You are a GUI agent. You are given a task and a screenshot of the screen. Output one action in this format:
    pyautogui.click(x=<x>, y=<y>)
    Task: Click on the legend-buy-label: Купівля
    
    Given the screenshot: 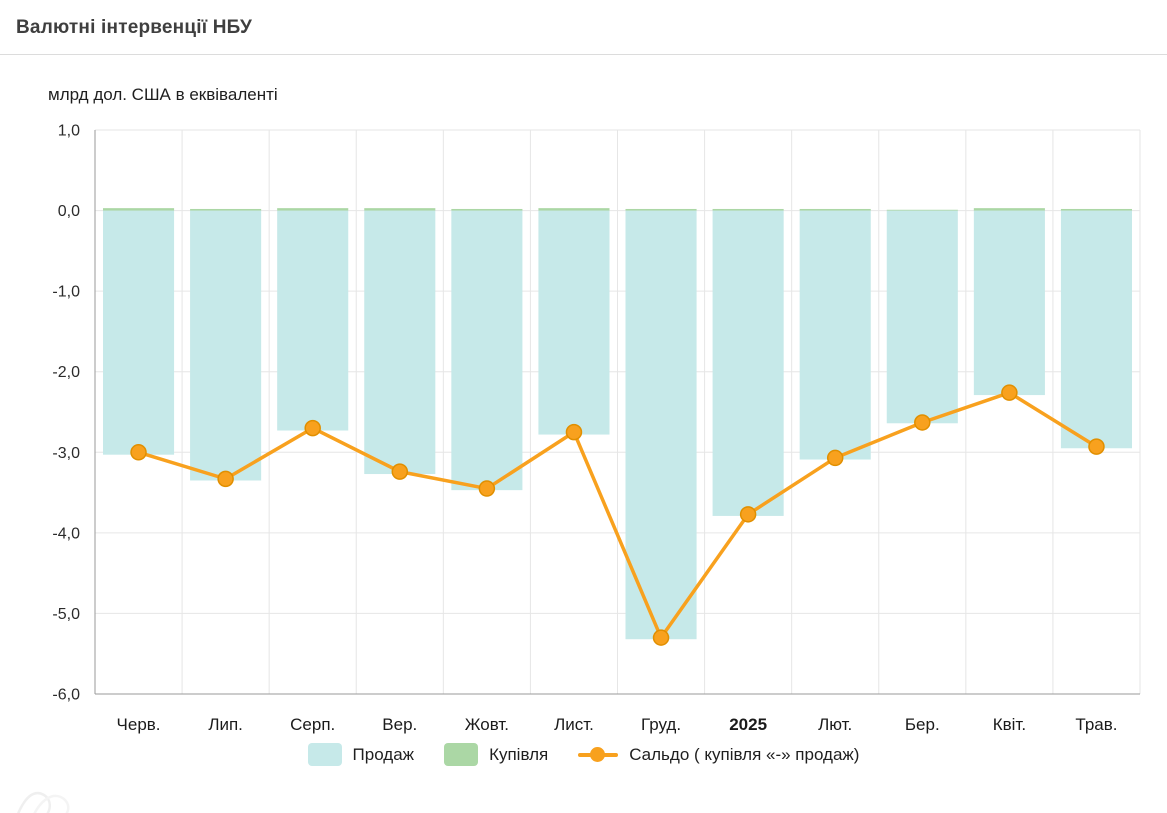 What is the action you would take?
    pyautogui.click(x=519, y=754)
    